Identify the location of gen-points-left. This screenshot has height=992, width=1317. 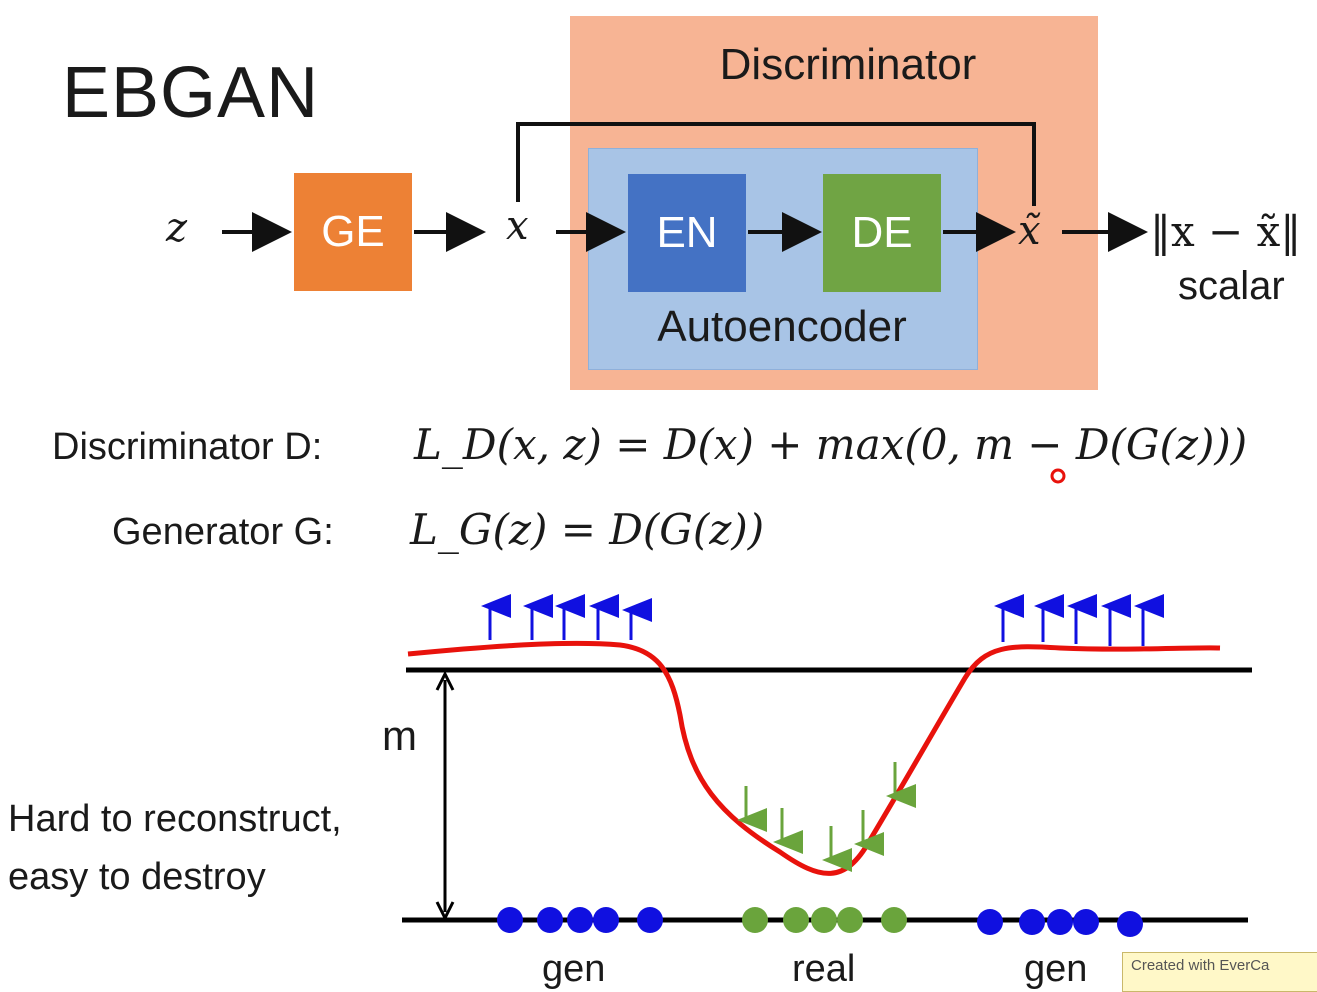
(580, 920).